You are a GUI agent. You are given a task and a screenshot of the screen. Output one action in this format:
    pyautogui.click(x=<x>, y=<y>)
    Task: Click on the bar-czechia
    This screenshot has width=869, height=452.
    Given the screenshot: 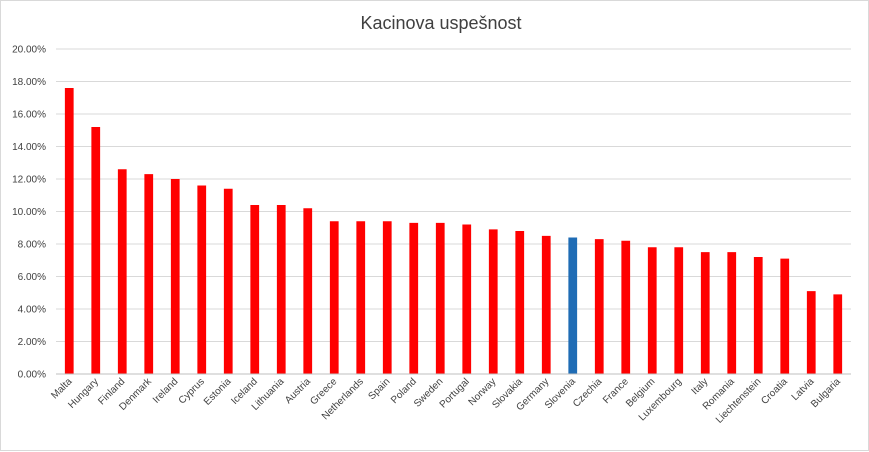 What is the action you would take?
    pyautogui.click(x=599, y=306)
    